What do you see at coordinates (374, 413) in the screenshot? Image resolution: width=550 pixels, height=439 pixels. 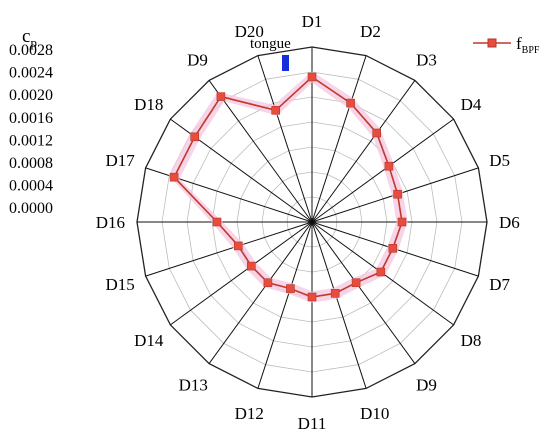 I see `category-label: D10` at bounding box center [374, 413].